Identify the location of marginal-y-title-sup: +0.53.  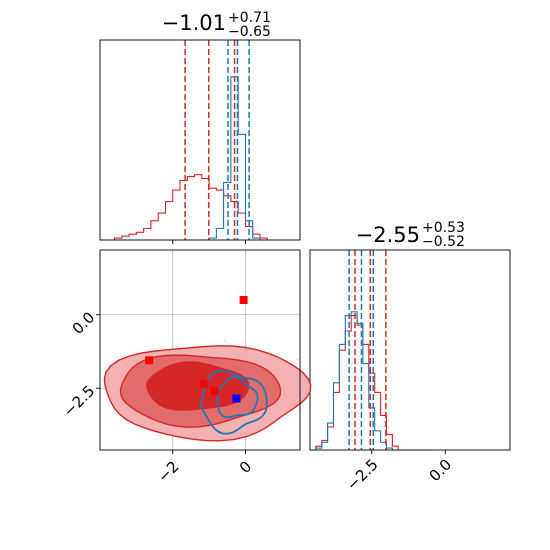
(443, 228).